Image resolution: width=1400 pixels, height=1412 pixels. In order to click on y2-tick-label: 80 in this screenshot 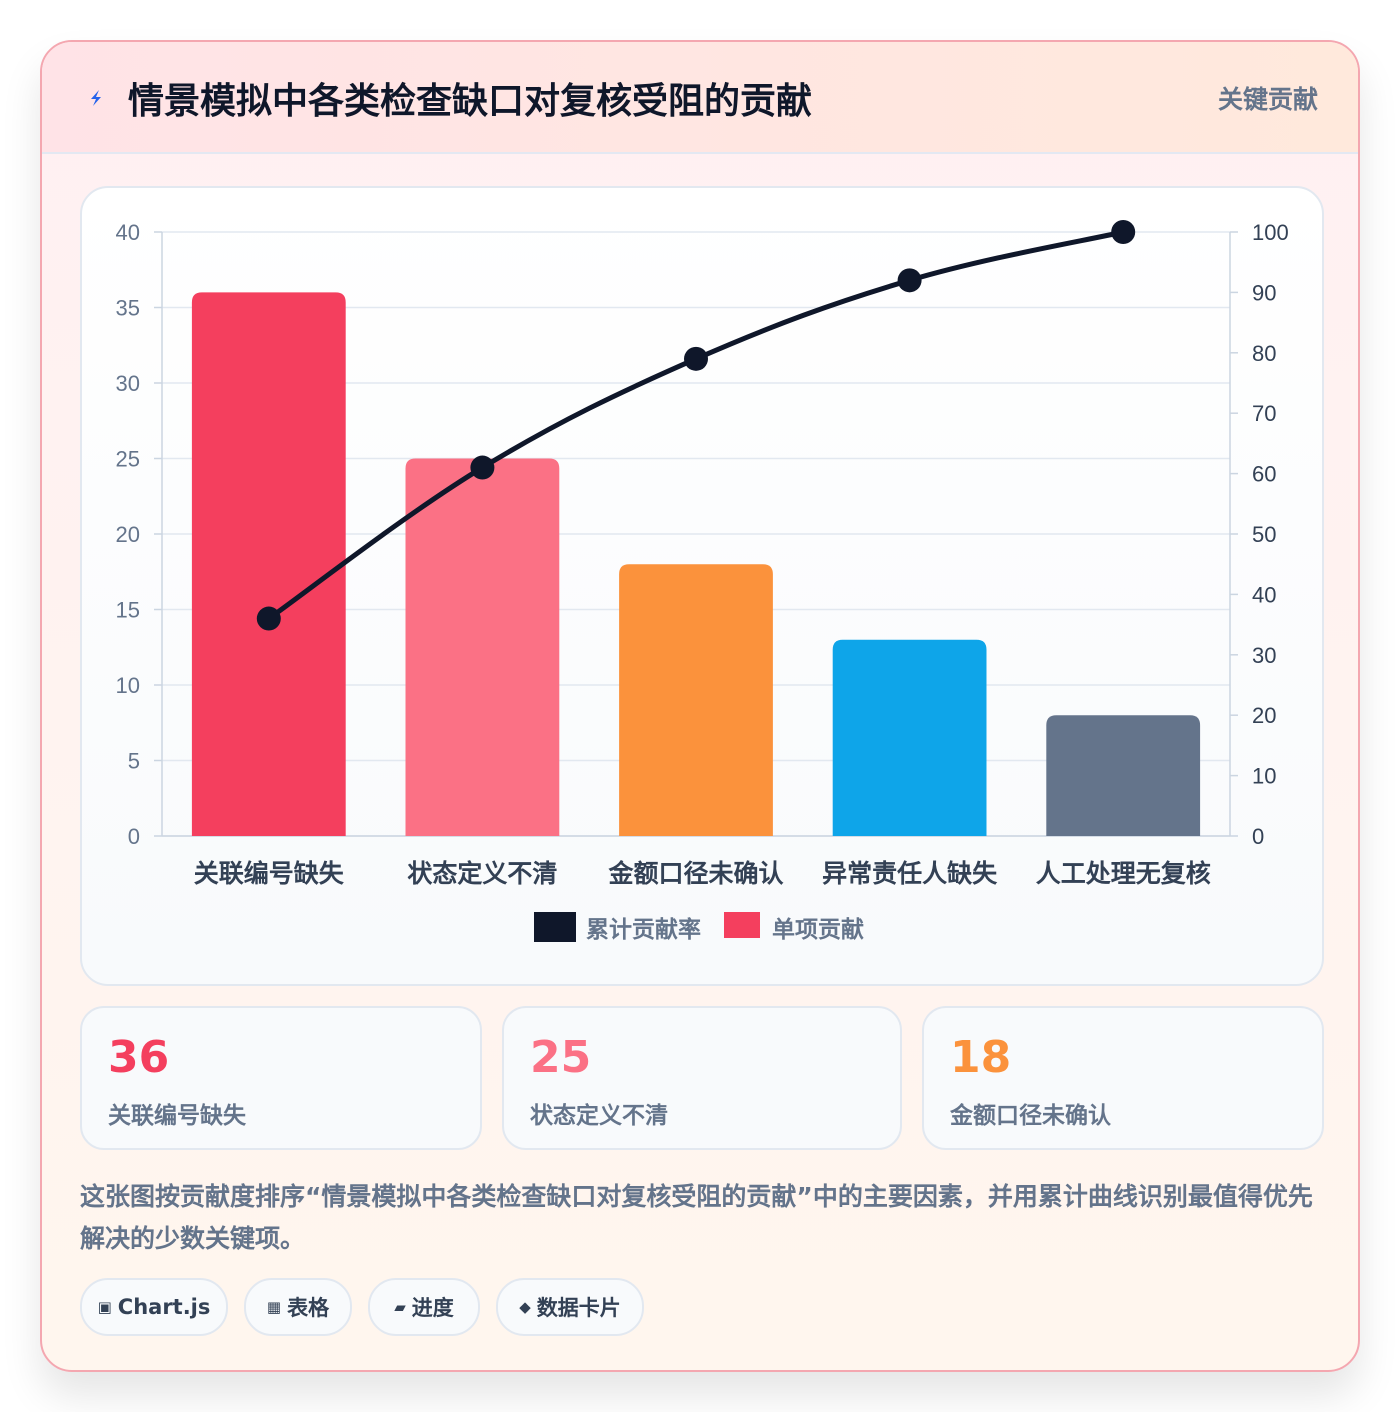, I will do `click(1264, 353)`.